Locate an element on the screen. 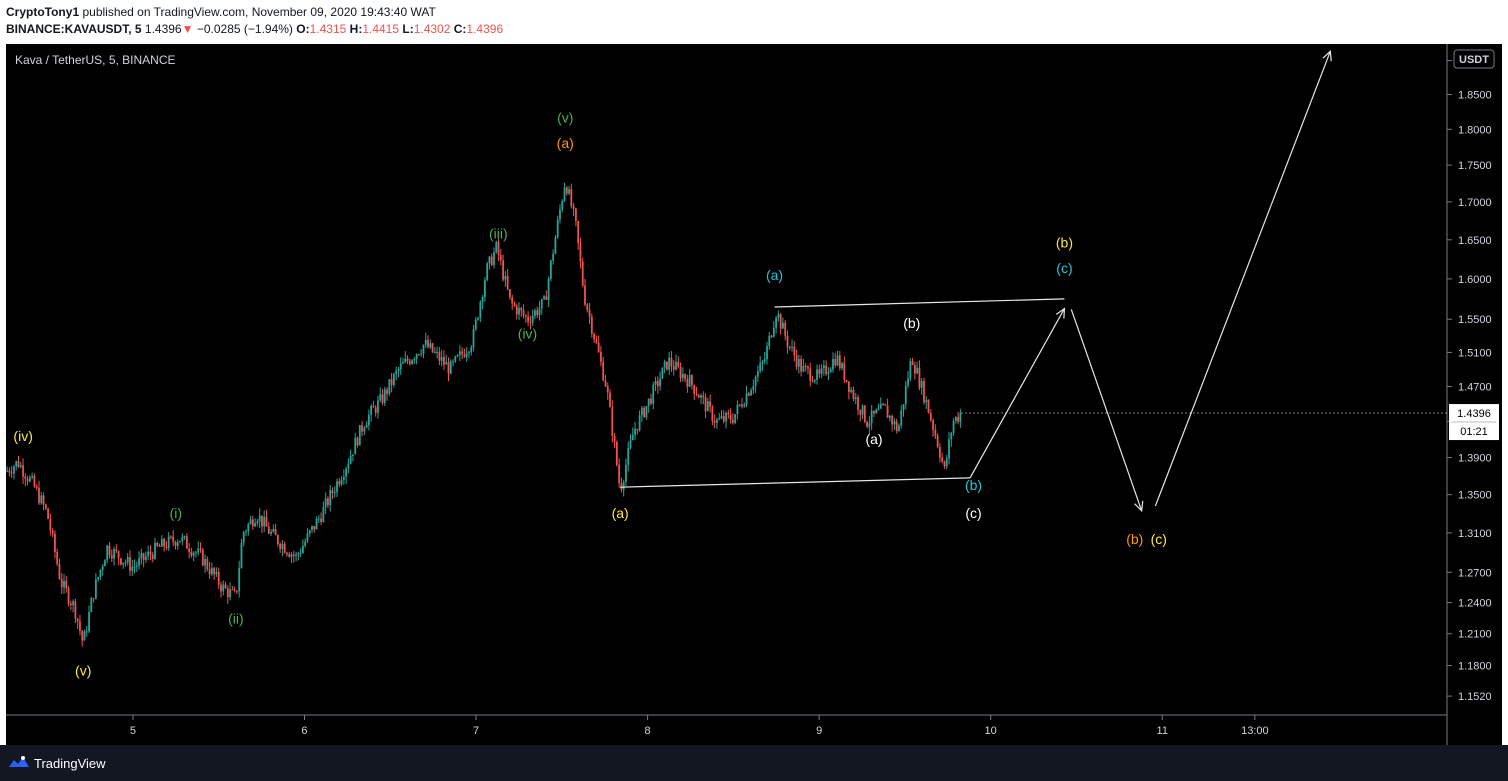 The width and height of the screenshot is (1508, 781). price-tick-label: 1.5500 is located at coordinates (1475, 320).